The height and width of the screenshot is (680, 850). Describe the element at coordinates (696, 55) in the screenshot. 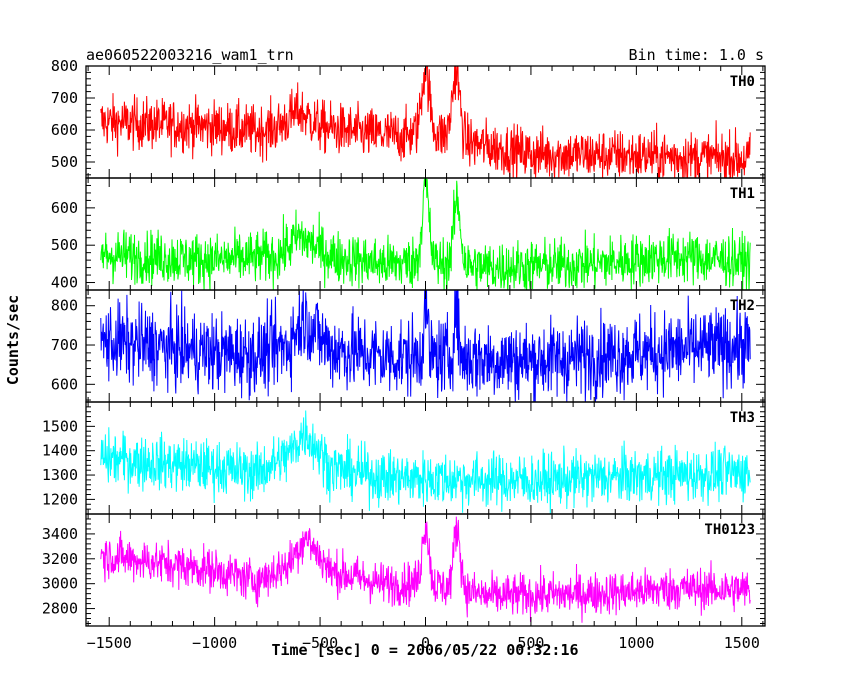

I see `bin-time-label: Bin time: 1.0 s` at that location.